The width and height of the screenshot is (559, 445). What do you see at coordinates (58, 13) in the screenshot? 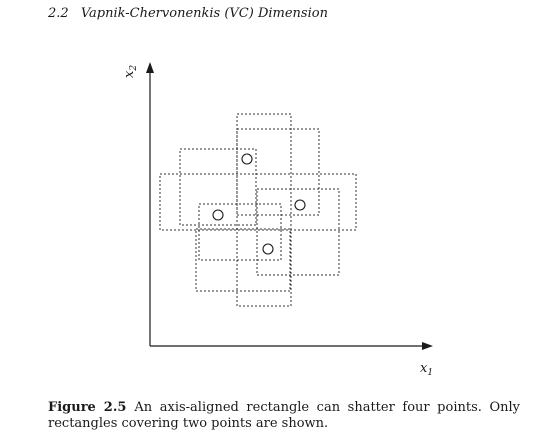
I see `section-number: 2.2` at bounding box center [58, 13].